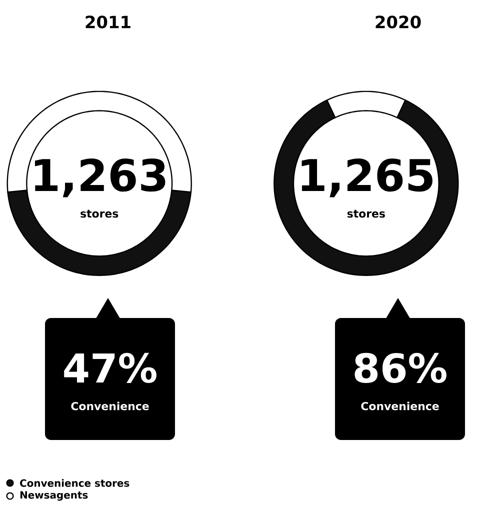 The image size is (500, 510). What do you see at coordinates (75, 483) in the screenshot?
I see `legend-label: Convenience stores` at bounding box center [75, 483].